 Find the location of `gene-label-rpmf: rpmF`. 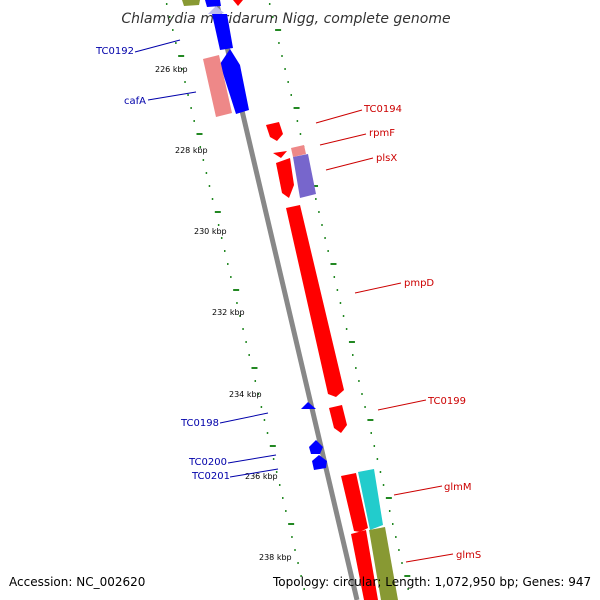

gene-label-rpmf: rpmF is located at coordinates (382, 133).